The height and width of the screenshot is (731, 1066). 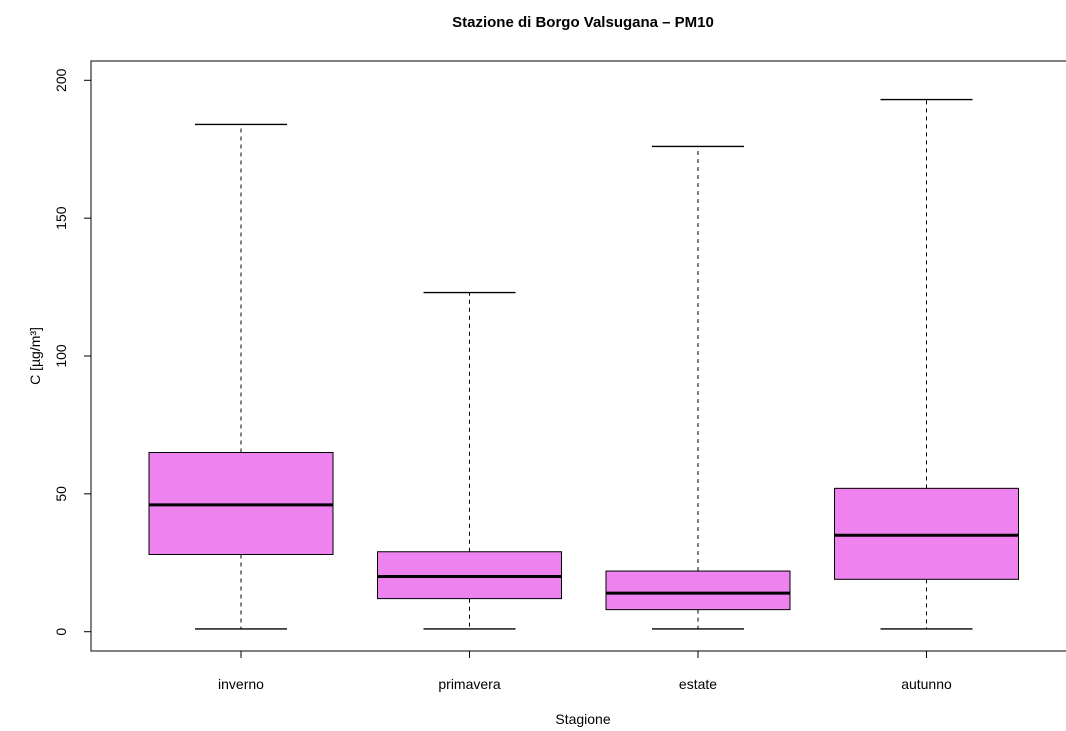 I want to click on y-axis-label: C [µg/m³], so click(x=35, y=356).